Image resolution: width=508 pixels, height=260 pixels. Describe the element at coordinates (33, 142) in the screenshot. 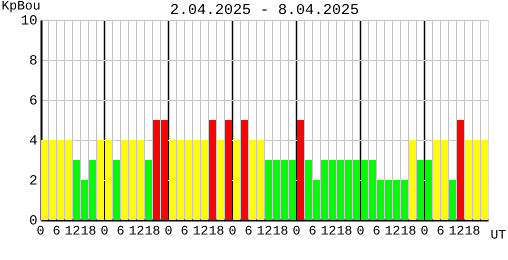

I see `y-tick-label: 4` at that location.